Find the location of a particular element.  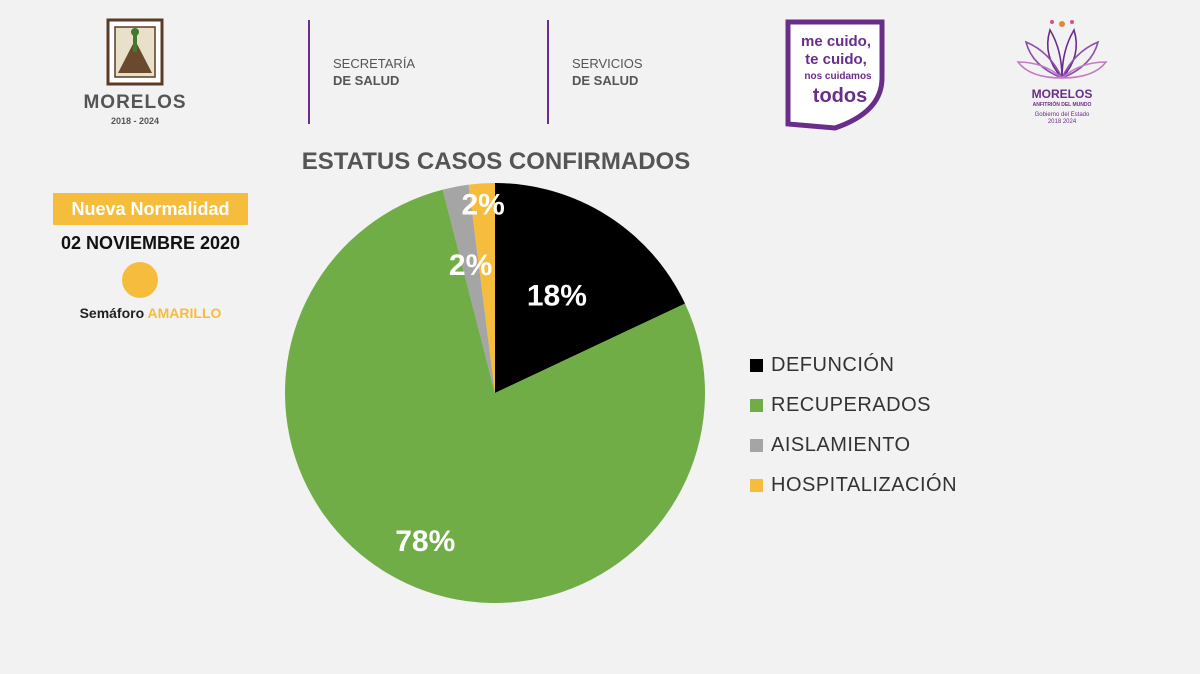

legend-label: RECUPERADOS is located at coordinates (851, 404).